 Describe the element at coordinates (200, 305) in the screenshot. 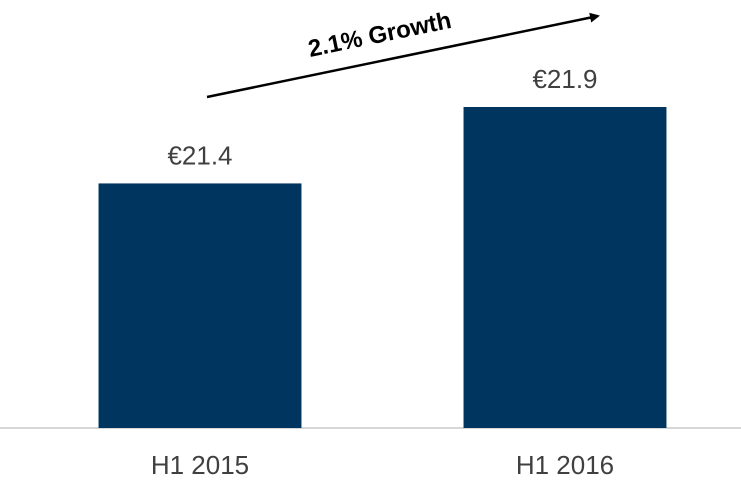

I see `bar` at that location.